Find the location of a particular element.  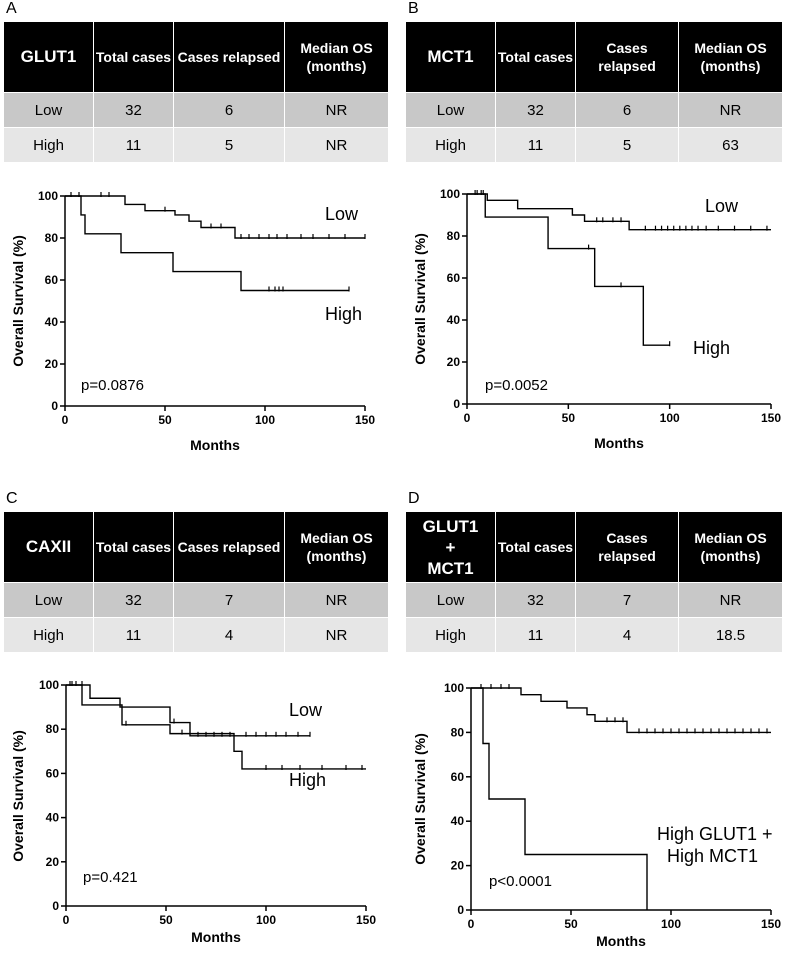

y-tick-label: 20 is located at coordinates (458, 866).